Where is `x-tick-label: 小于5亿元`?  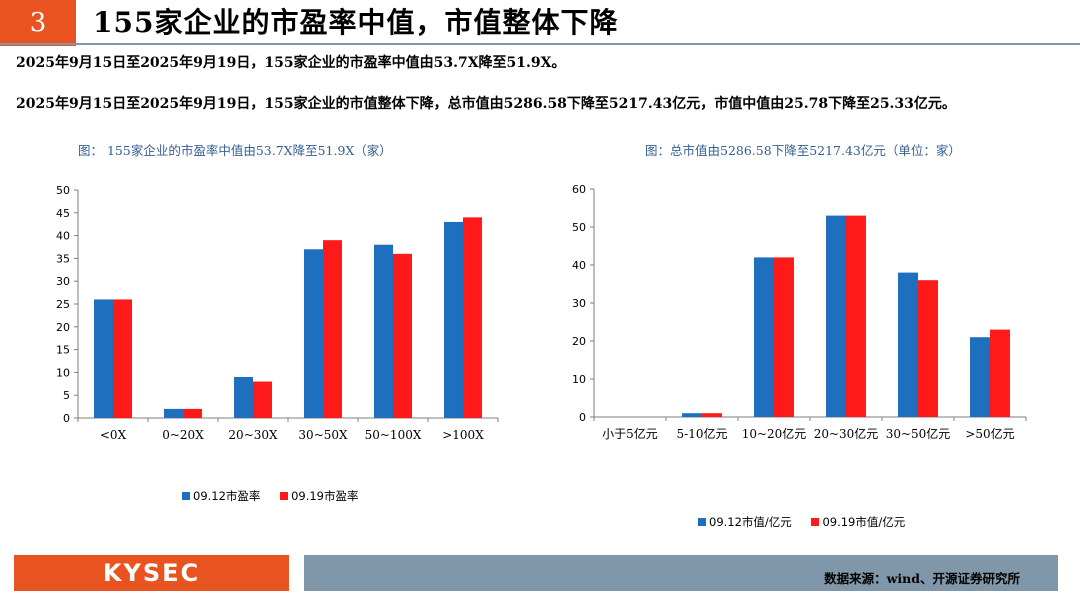
x-tick-label: 小于5亿元 is located at coordinates (630, 433).